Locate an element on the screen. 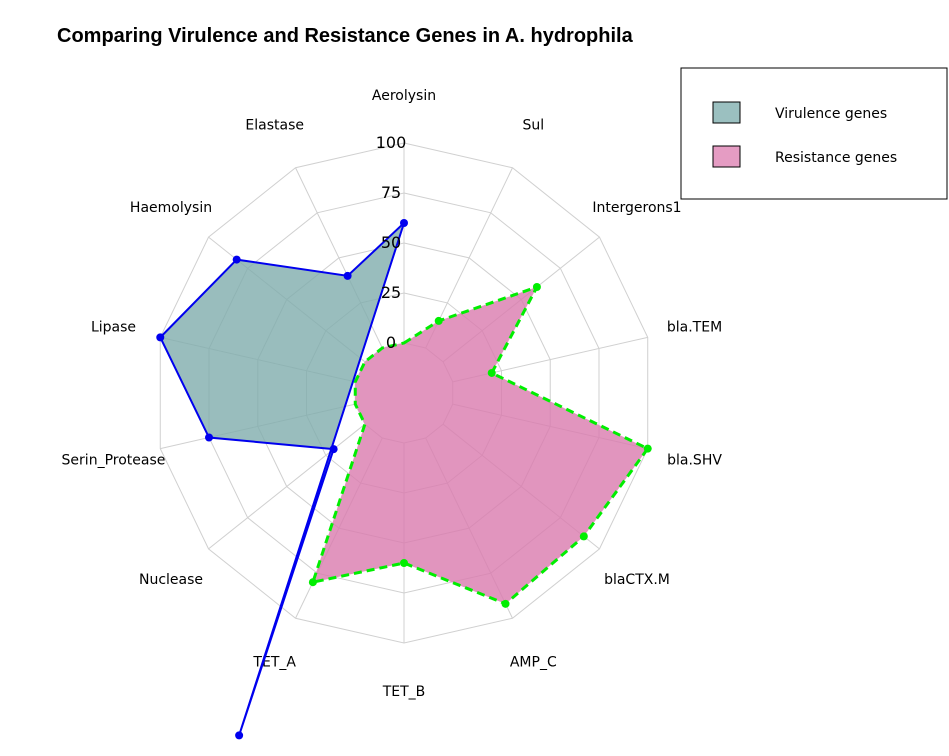  point-virulence-genes-serin-protease is located at coordinates (209, 437).